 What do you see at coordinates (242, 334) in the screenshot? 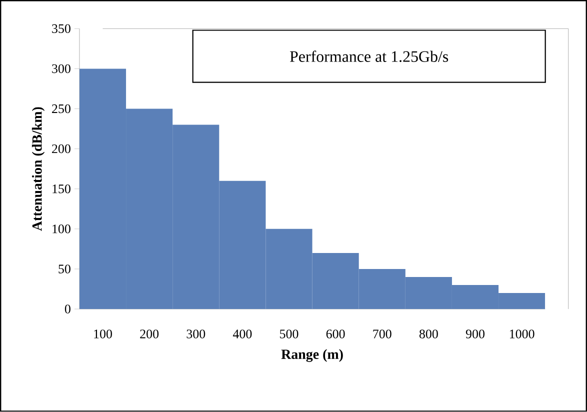
I see `x-tick-label: 400` at bounding box center [242, 334].